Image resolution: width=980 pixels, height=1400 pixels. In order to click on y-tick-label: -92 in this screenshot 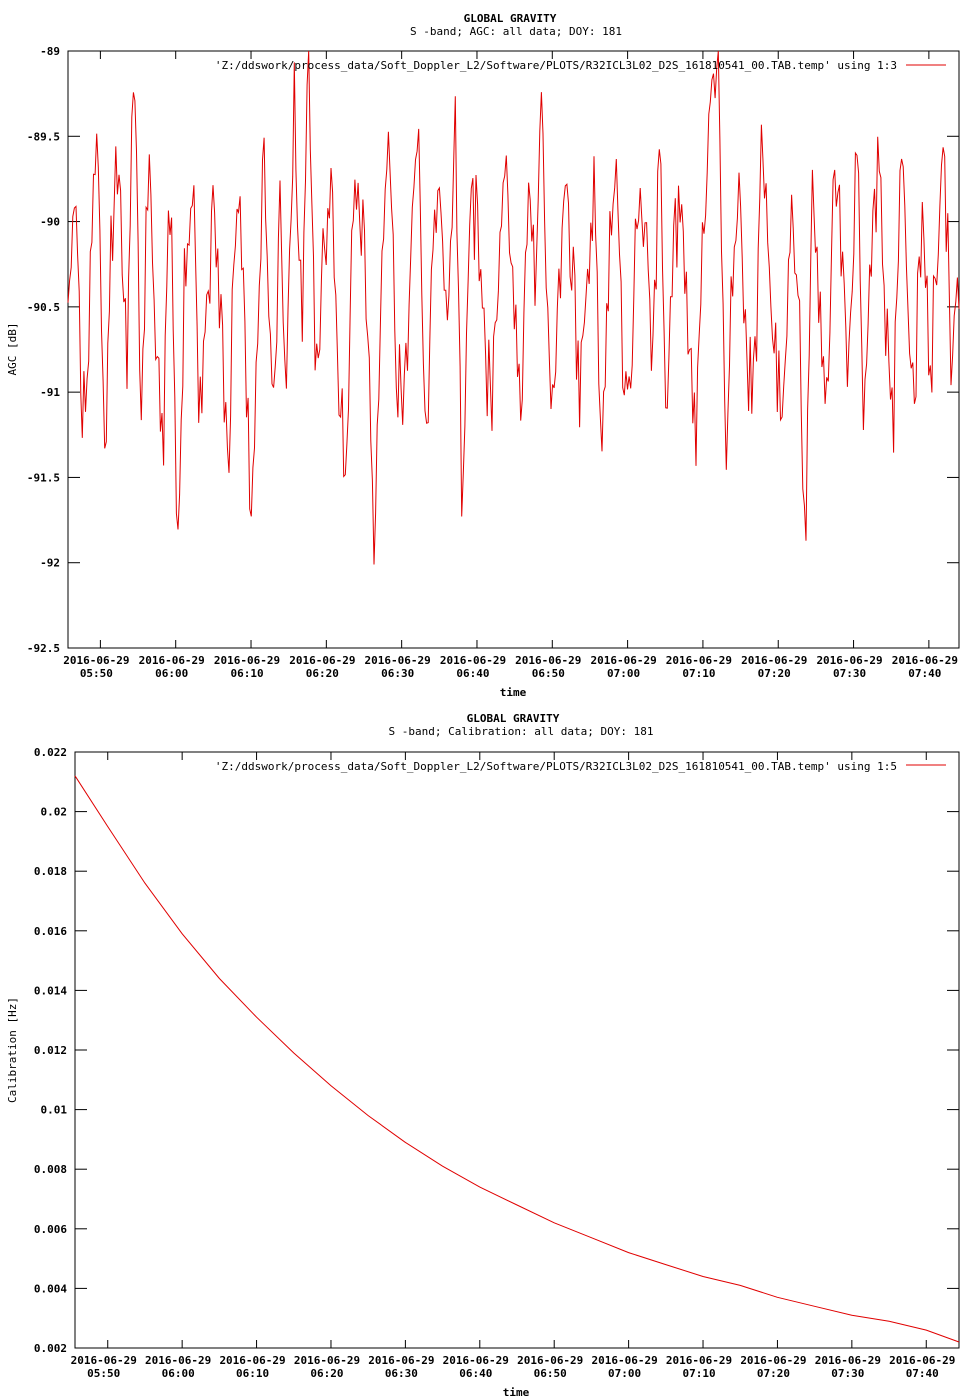, I will do `click(50, 563)`.